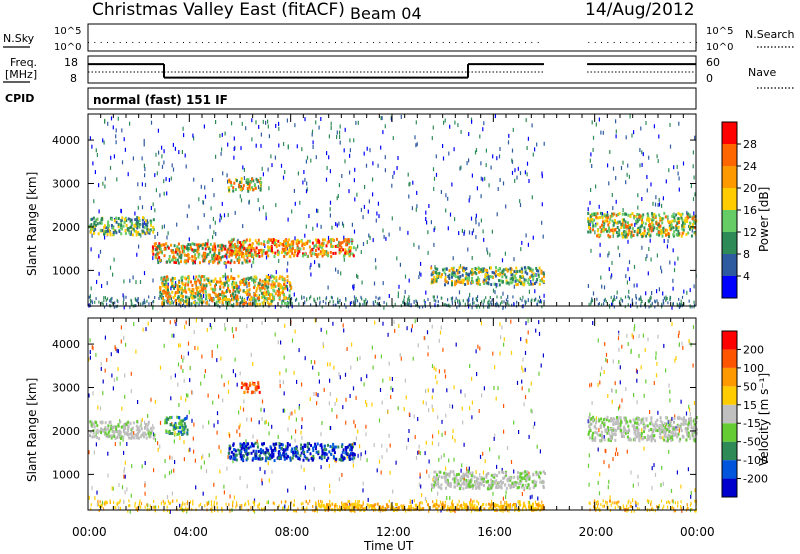 Image resolution: width=800 pixels, height=554 pixels. What do you see at coordinates (770, 34) in the screenshot?
I see `nsearch-label: N.Search` at bounding box center [770, 34].